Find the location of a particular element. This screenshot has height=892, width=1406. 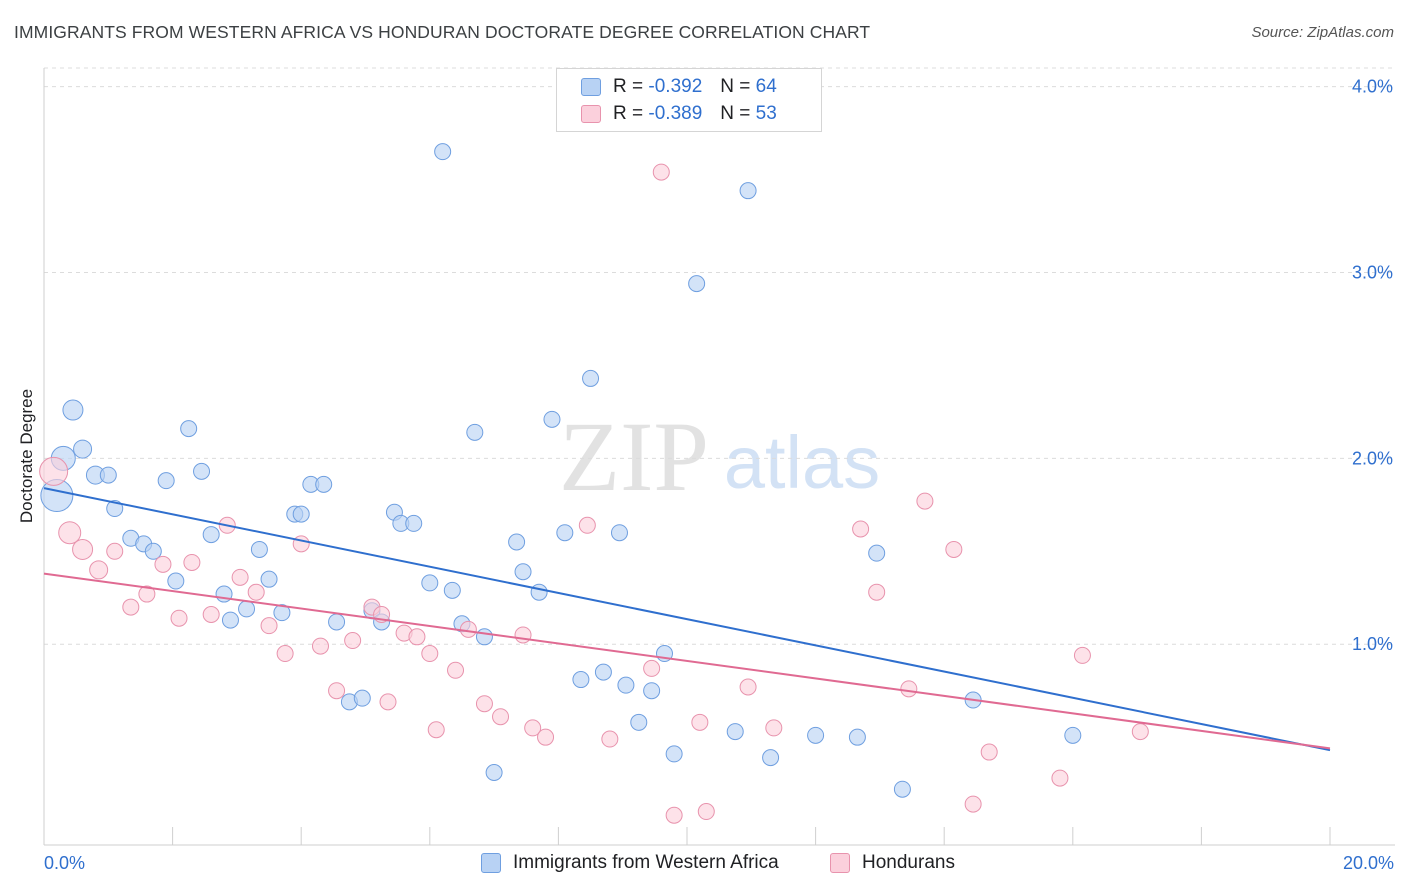

series-legend: Immigrants from Western Africa Hondurans is located at coordinates (703, 865).